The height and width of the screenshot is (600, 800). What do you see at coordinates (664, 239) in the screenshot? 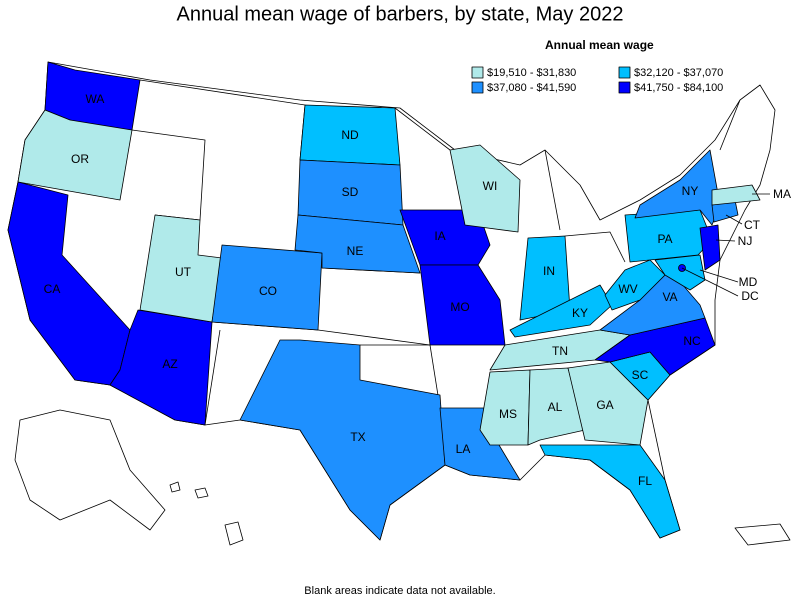
I see `state-label: PA` at bounding box center [664, 239].